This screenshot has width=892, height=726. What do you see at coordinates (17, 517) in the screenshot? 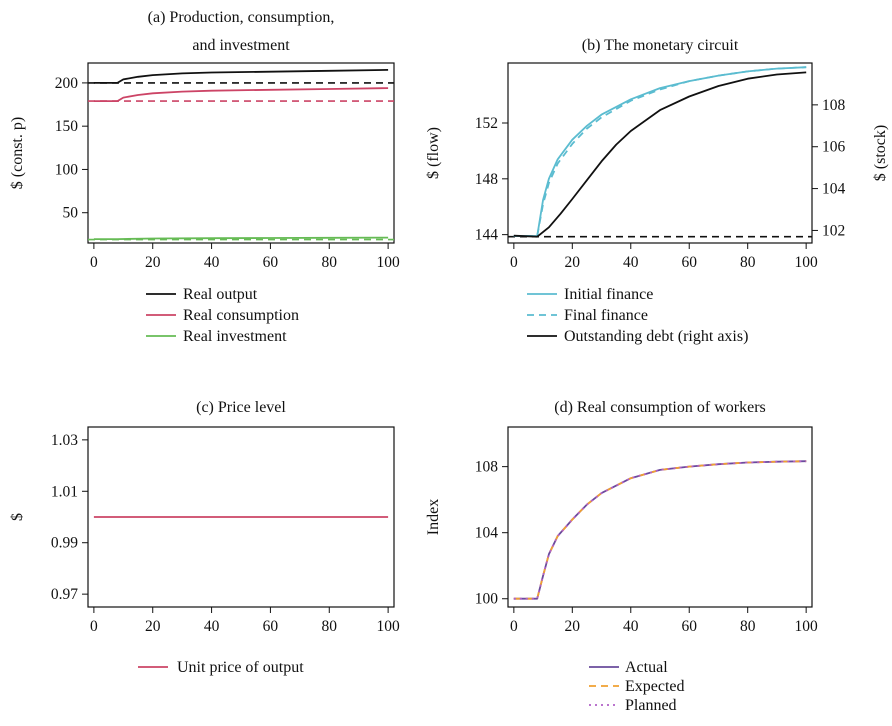
I see `y-axis-label: $` at bounding box center [17, 517].